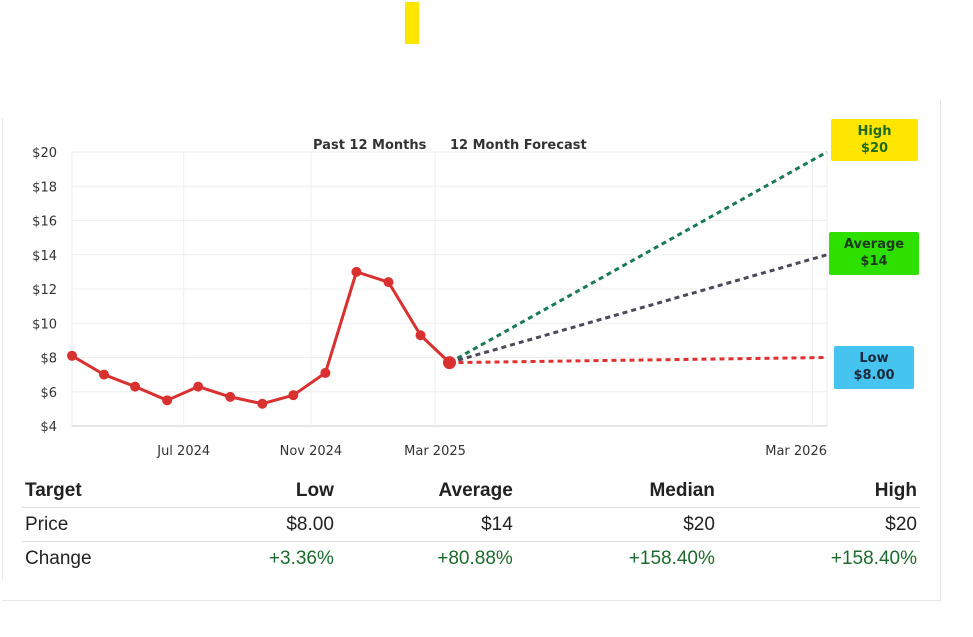 This screenshot has width=973, height=637. I want to click on y-tick-label: $12, so click(44, 290).